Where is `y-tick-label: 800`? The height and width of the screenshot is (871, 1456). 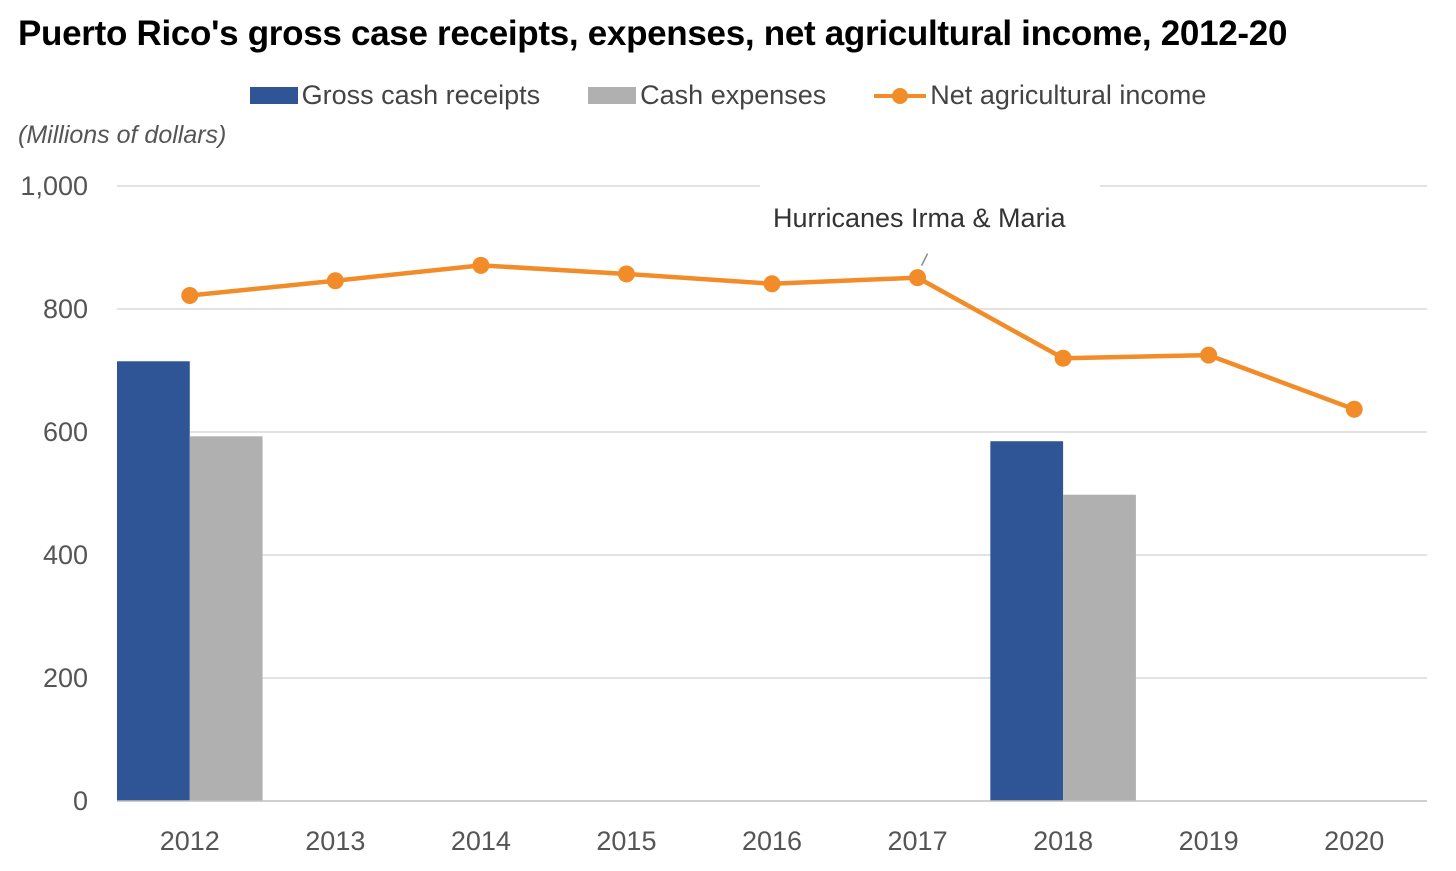
y-tick-label: 800 is located at coordinates (65, 309).